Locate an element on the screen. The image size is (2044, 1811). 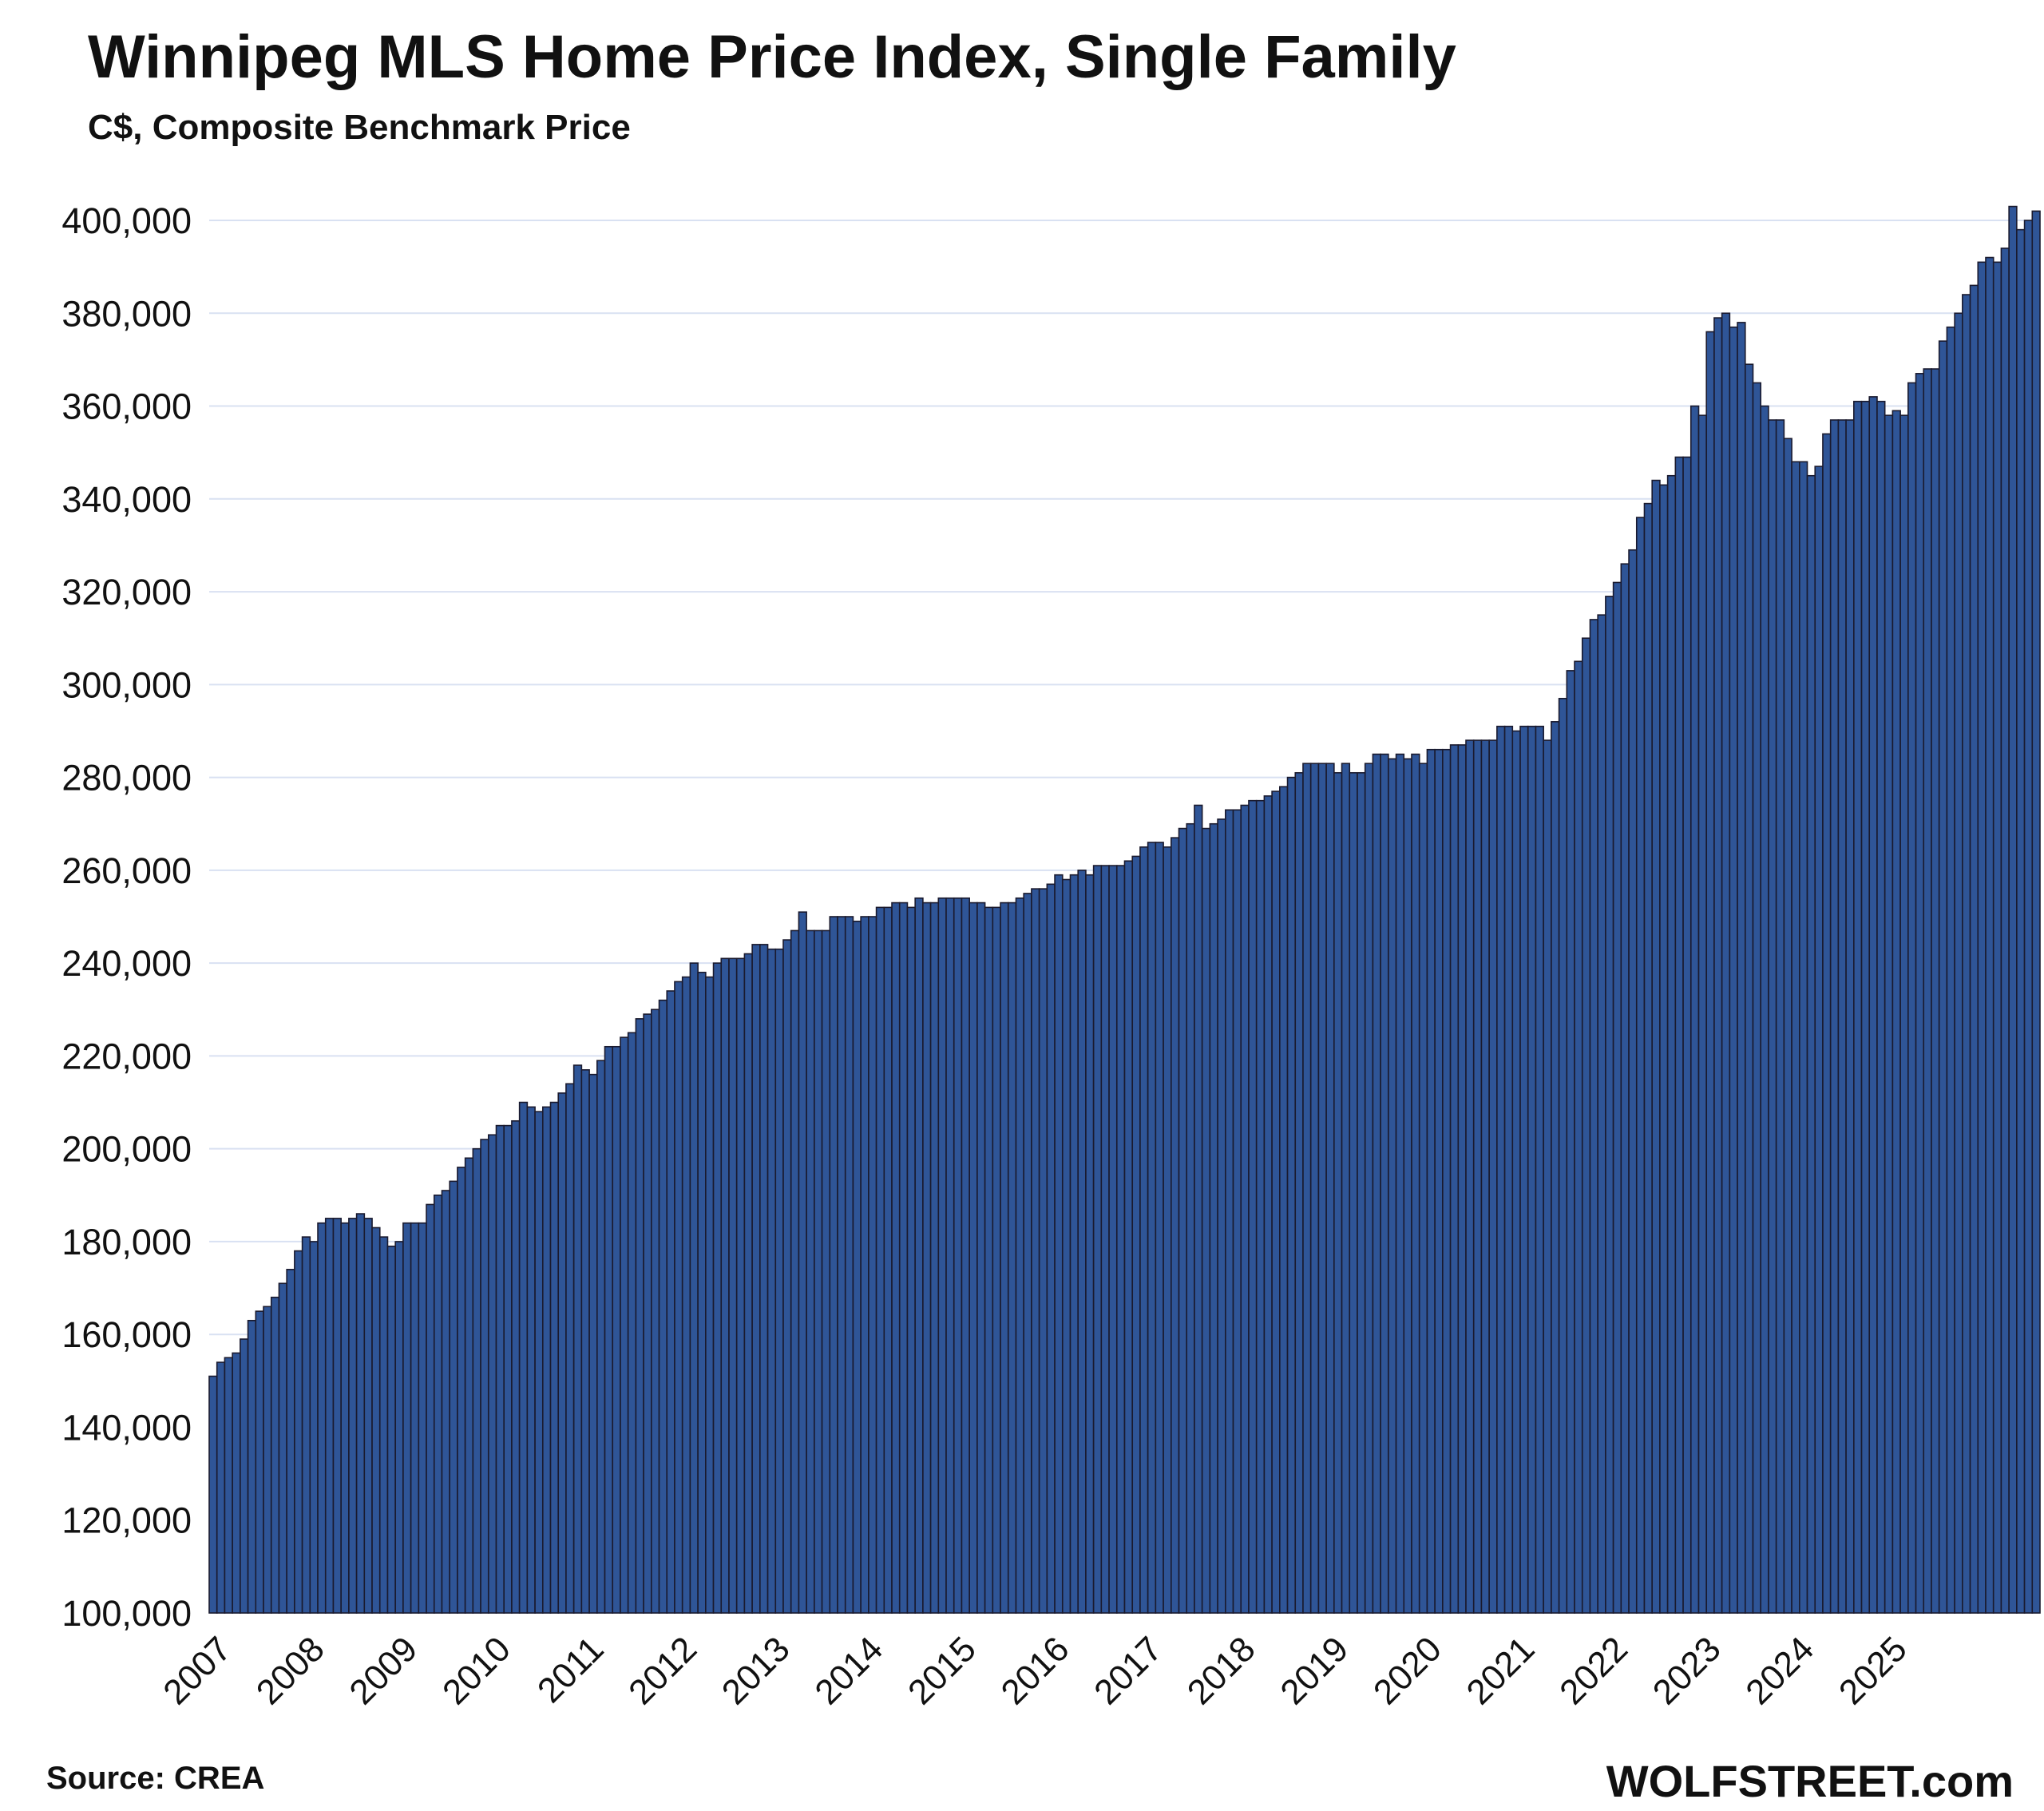
y-tick-label: 120,000 is located at coordinates (126, 1520).